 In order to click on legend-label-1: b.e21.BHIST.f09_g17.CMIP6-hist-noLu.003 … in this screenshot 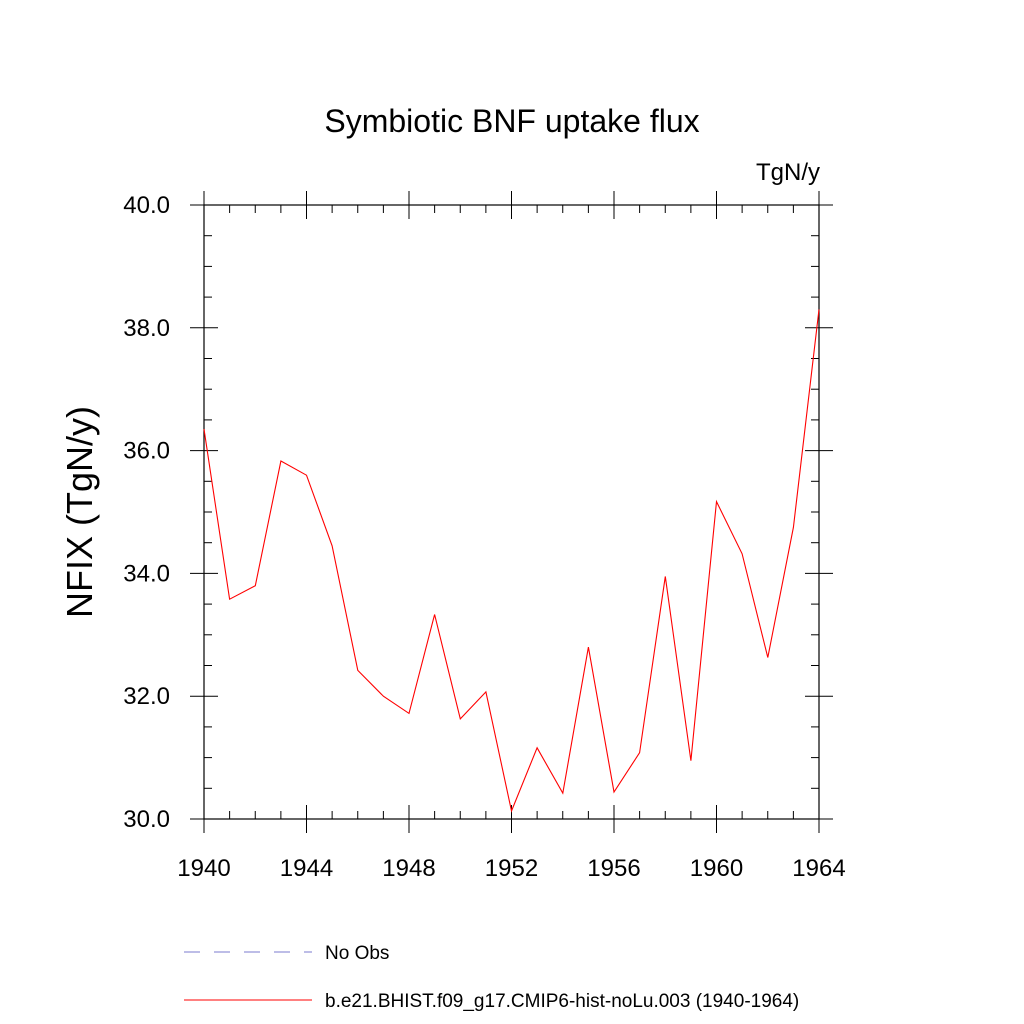, I will do `click(562, 1001)`.